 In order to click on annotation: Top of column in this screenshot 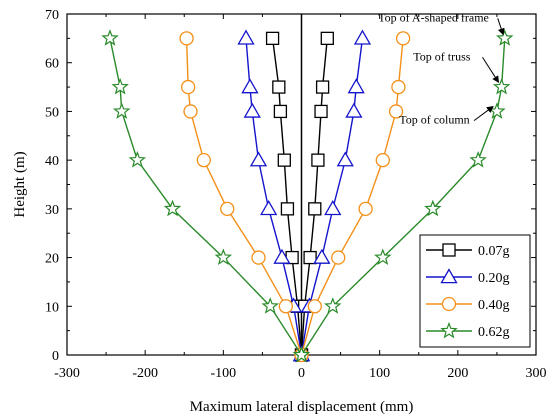, I will do `click(446, 116)`.